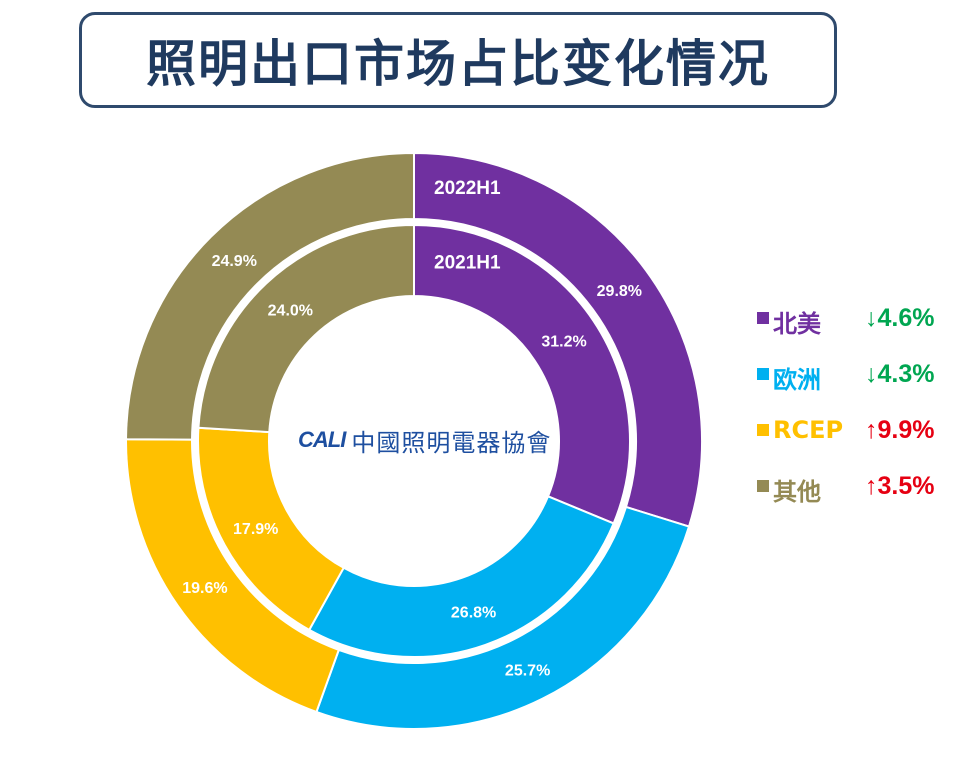  Describe the element at coordinates (763, 318) in the screenshot. I see `legend-swatch-north-america` at that location.